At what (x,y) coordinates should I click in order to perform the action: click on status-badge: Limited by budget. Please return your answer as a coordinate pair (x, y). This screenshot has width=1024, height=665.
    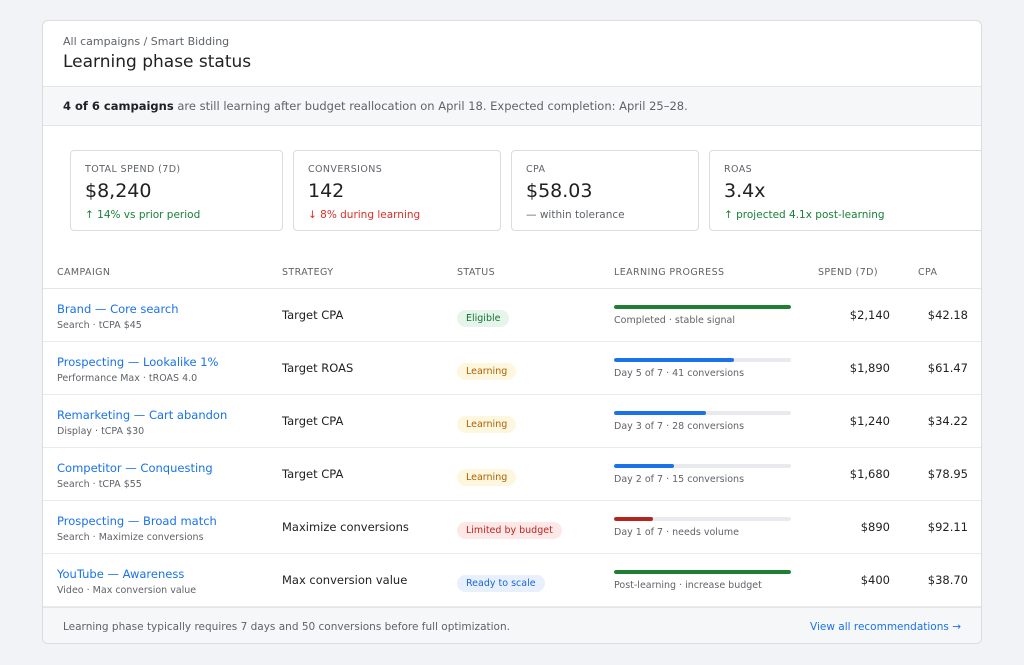
    Looking at the image, I should click on (509, 530).